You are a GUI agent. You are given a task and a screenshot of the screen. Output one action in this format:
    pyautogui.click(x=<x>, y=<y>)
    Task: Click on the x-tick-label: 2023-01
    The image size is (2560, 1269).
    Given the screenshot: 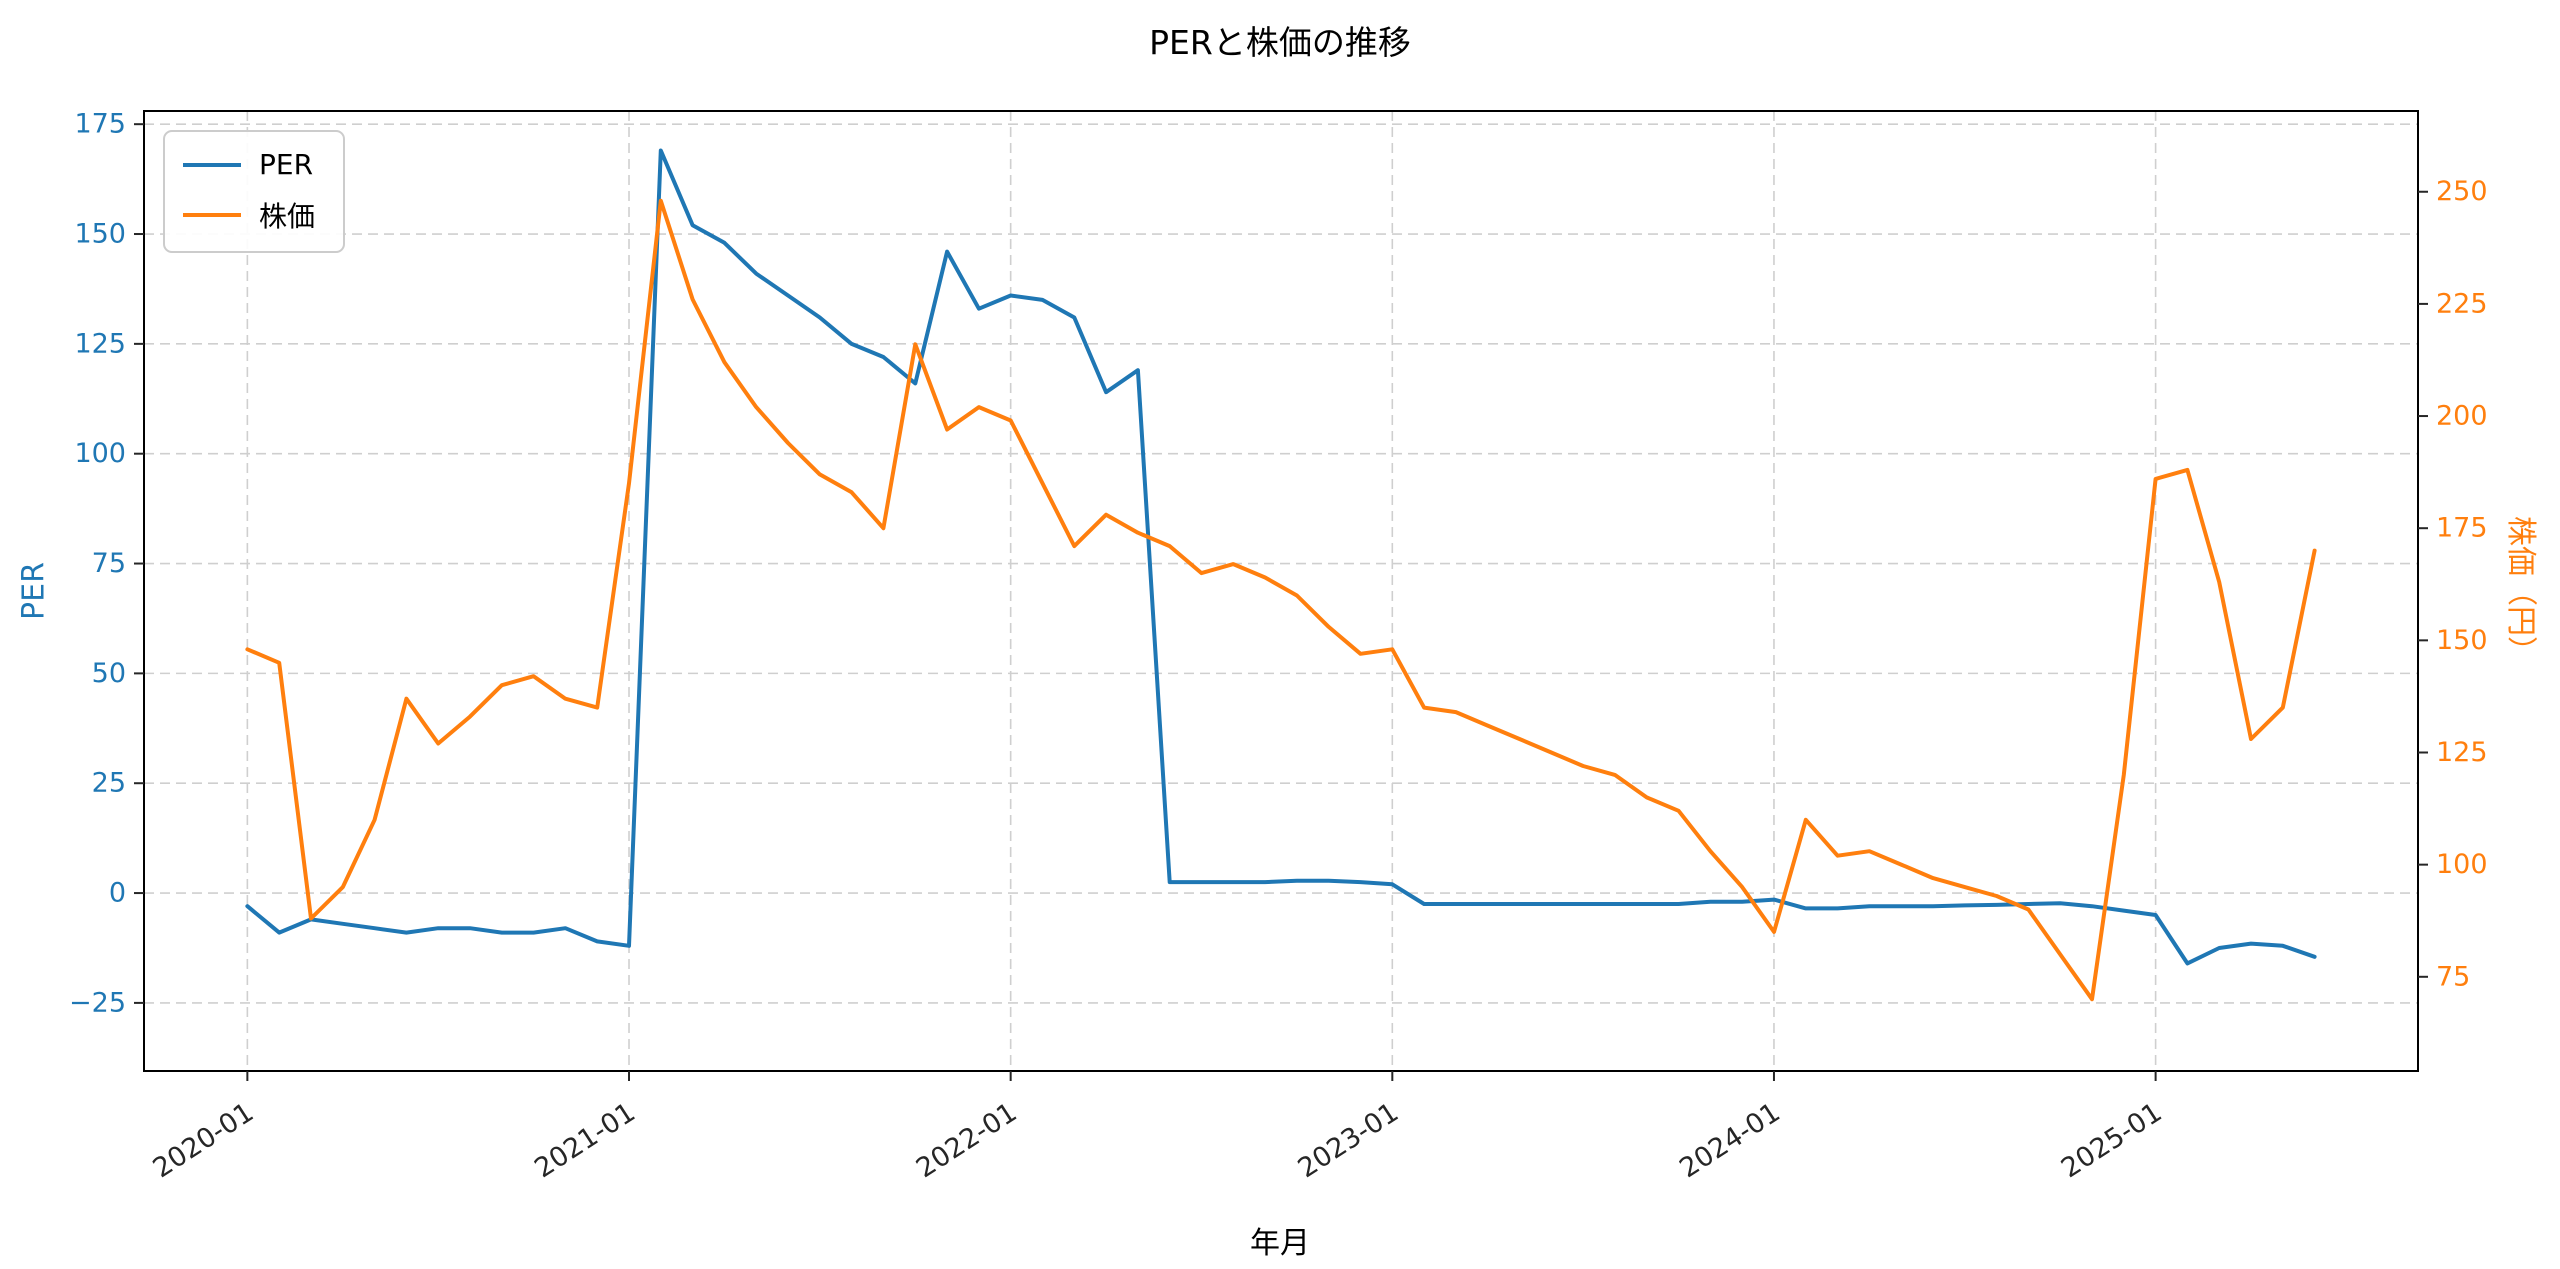 What is the action you would take?
    pyautogui.click(x=1348, y=1140)
    